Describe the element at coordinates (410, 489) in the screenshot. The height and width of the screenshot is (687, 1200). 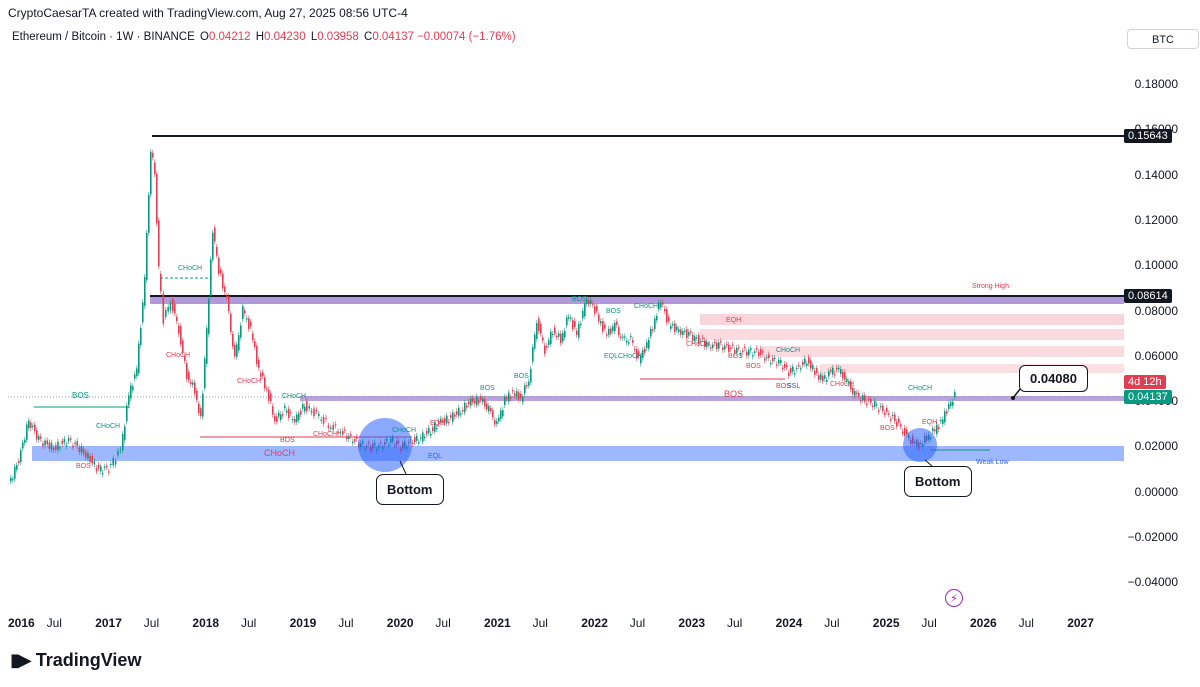
I see `bottom-label-2019: Bottom` at that location.